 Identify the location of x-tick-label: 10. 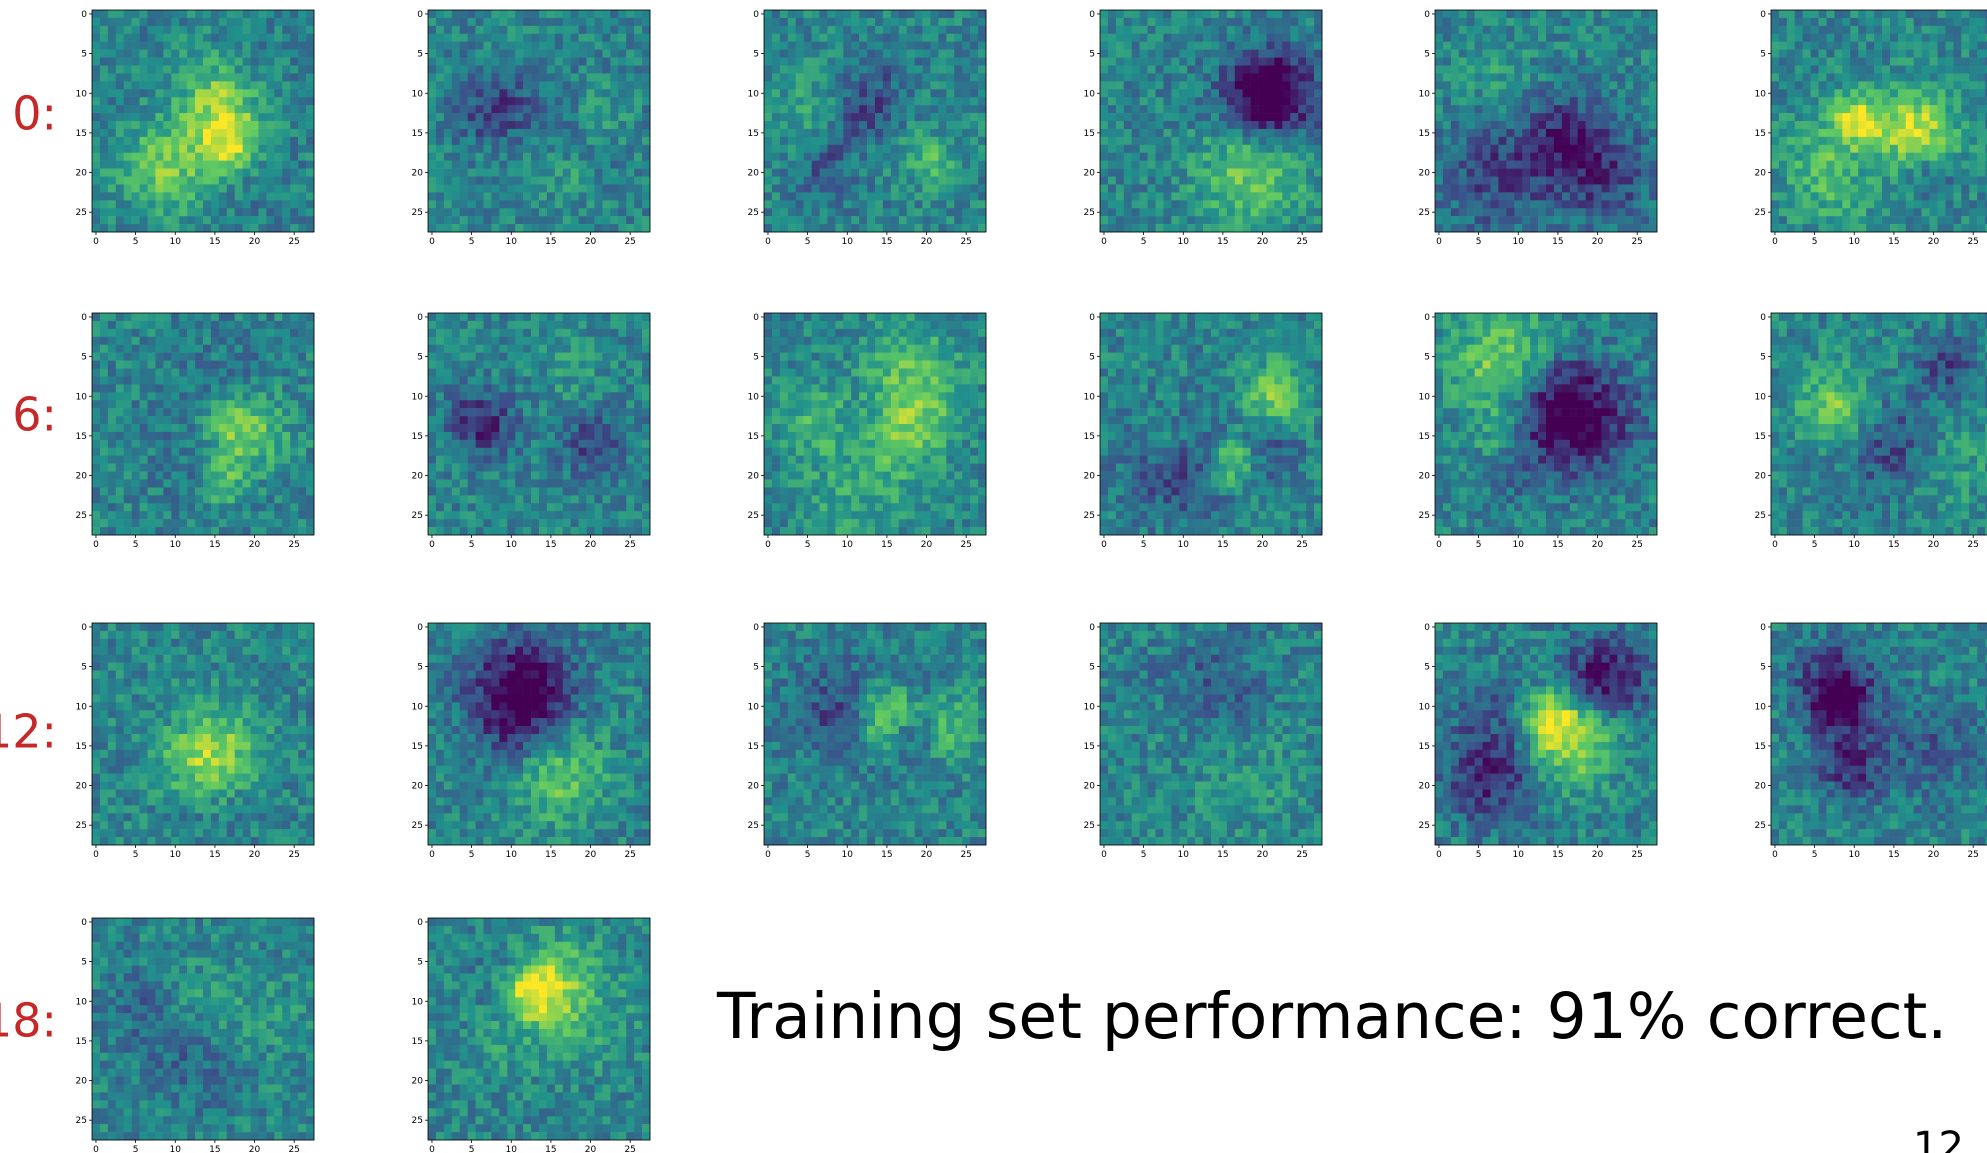
(1519, 242).